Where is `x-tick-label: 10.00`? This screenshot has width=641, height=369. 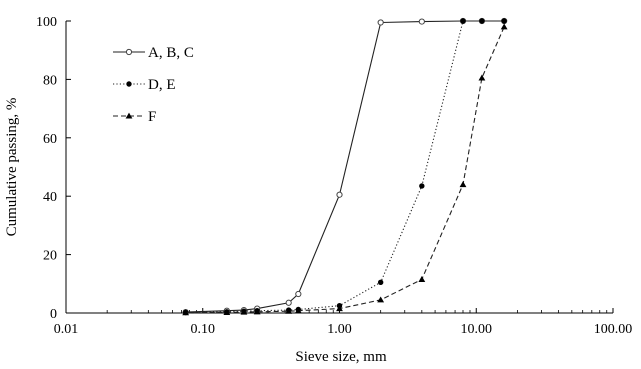
x-tick-label: 10.00 is located at coordinates (477, 329).